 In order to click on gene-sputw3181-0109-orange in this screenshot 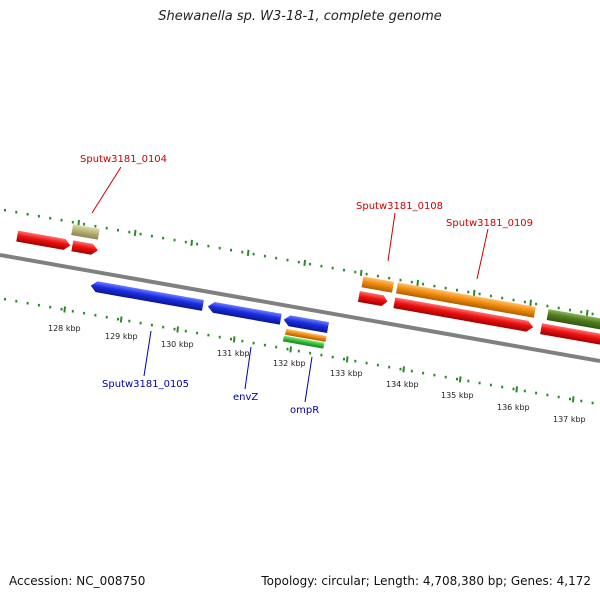, I will do `click(465, 300)`.